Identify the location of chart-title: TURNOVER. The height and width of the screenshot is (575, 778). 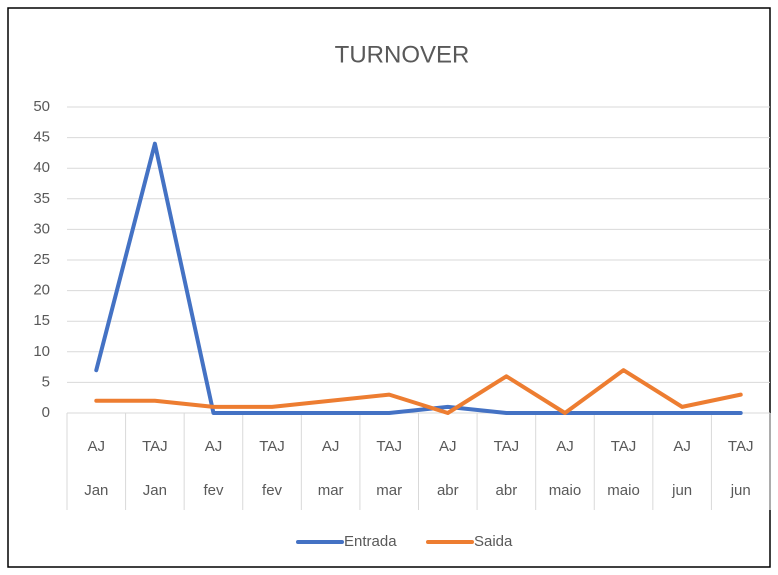
(402, 54).